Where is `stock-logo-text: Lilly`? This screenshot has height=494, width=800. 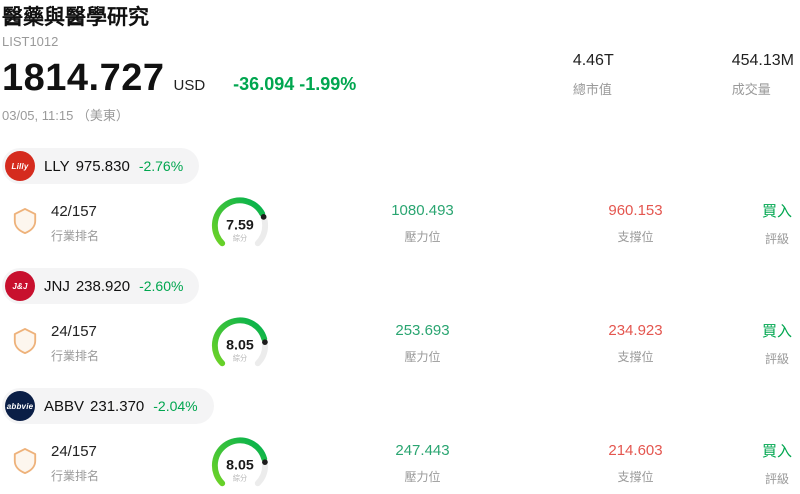 stock-logo-text: Lilly is located at coordinates (20, 166).